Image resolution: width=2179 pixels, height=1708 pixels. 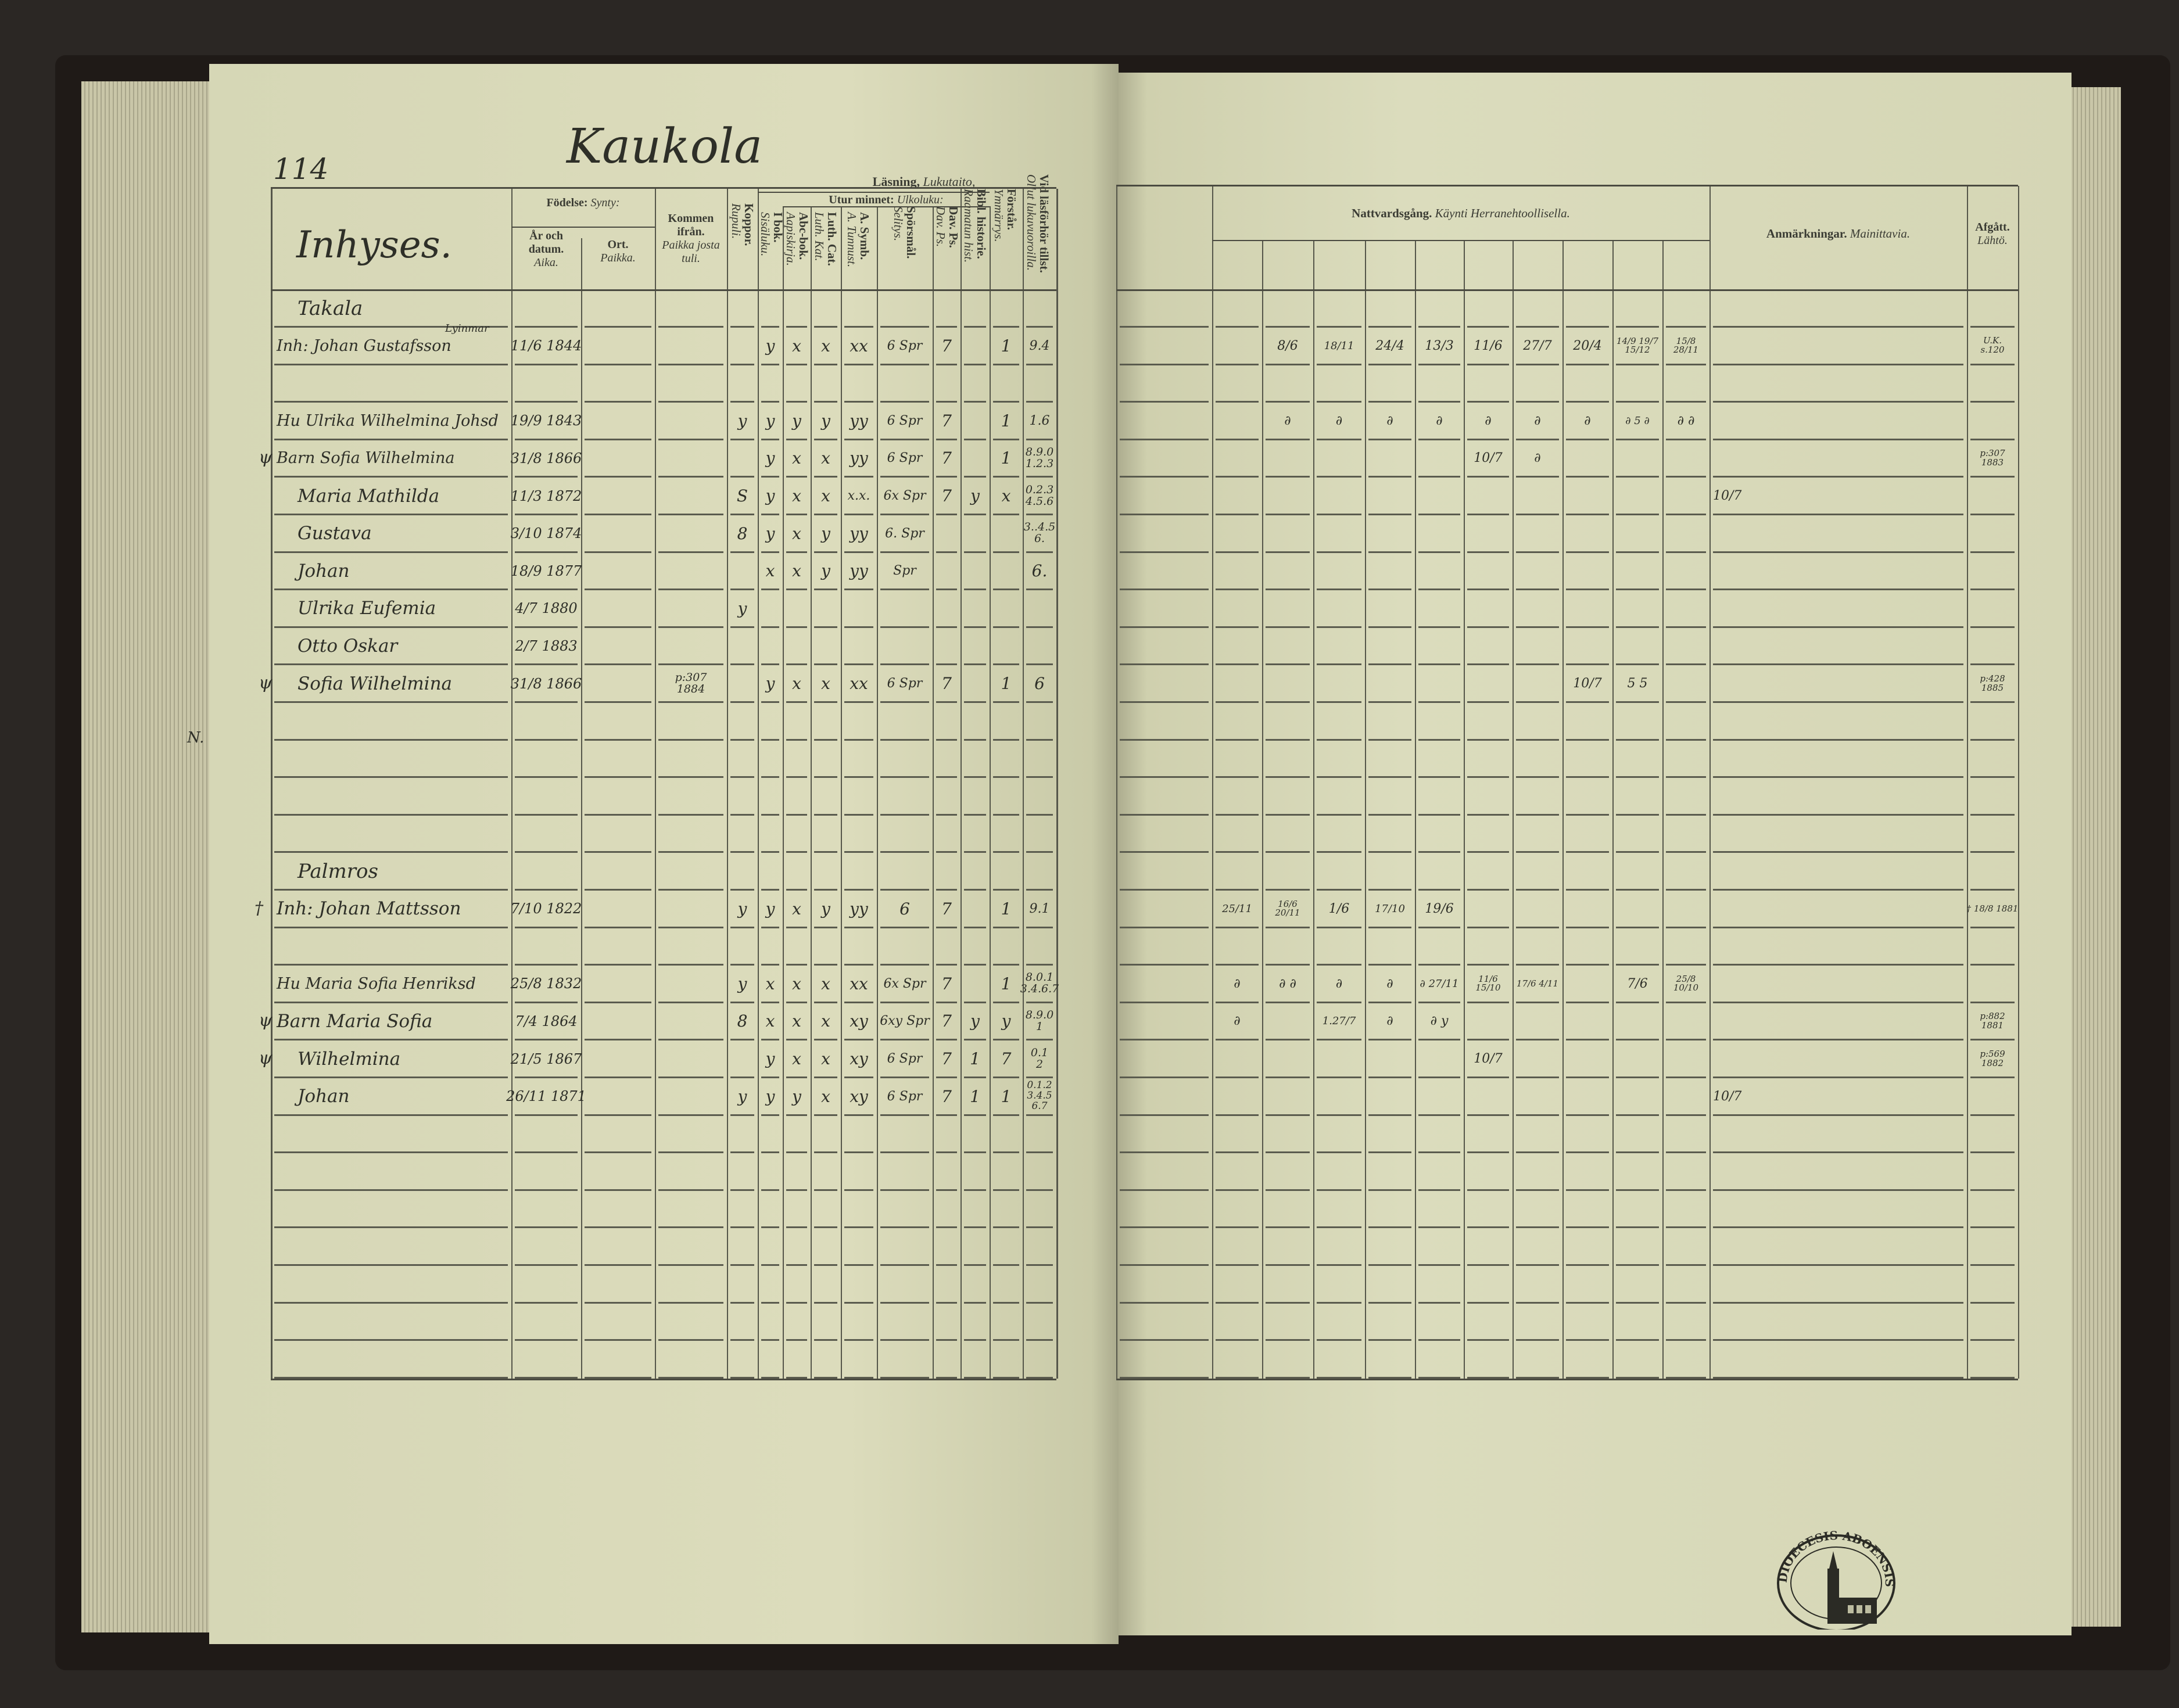 What do you see at coordinates (1039, 459) in the screenshot?
I see `cell-lasforhor: 8.9.0 1.2.3` at bounding box center [1039, 459].